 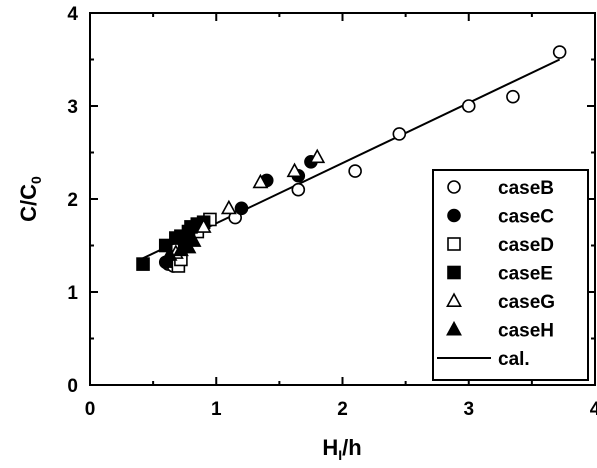 What do you see at coordinates (468, 409) in the screenshot?
I see `x-tick-label: 3` at bounding box center [468, 409].